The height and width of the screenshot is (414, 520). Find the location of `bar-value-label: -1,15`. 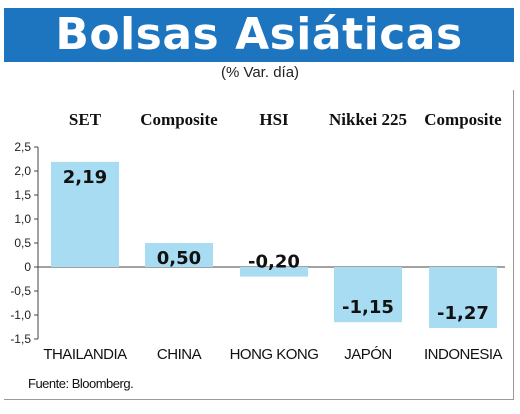

bar-value-label: -1,15 is located at coordinates (368, 307).